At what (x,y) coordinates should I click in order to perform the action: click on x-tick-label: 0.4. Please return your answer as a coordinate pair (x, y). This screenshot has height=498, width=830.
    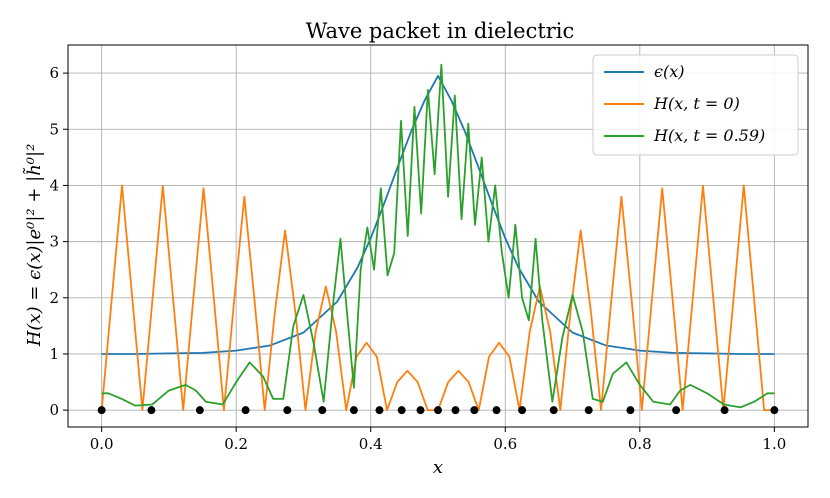
    Looking at the image, I should click on (371, 444).